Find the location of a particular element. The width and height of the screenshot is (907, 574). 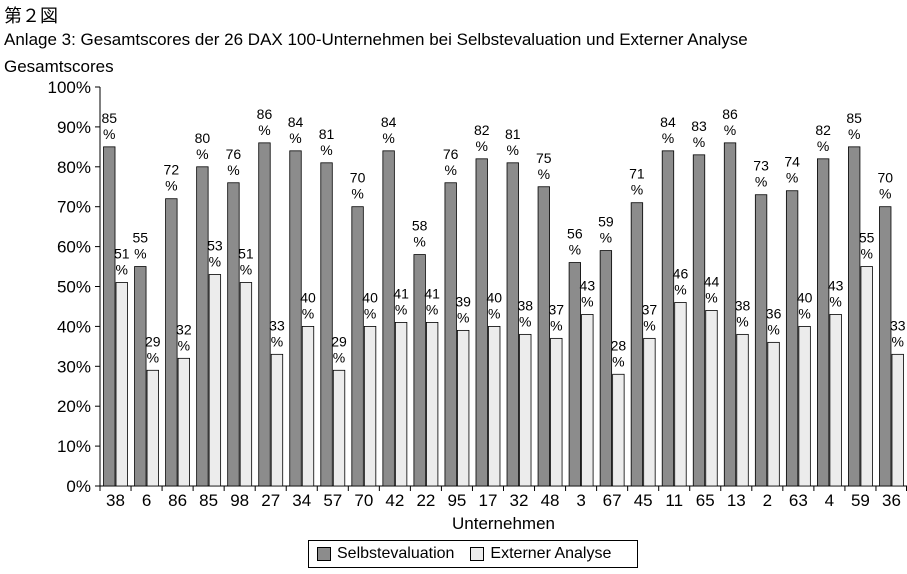

data-label-value: 70 is located at coordinates (885, 178).